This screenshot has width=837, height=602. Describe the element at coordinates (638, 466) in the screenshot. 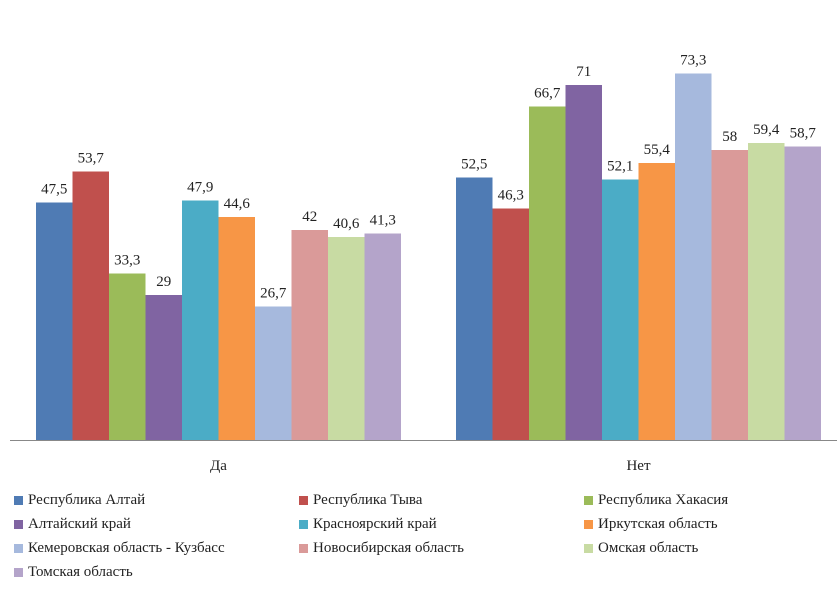

I see `category-label: Нет` at that location.